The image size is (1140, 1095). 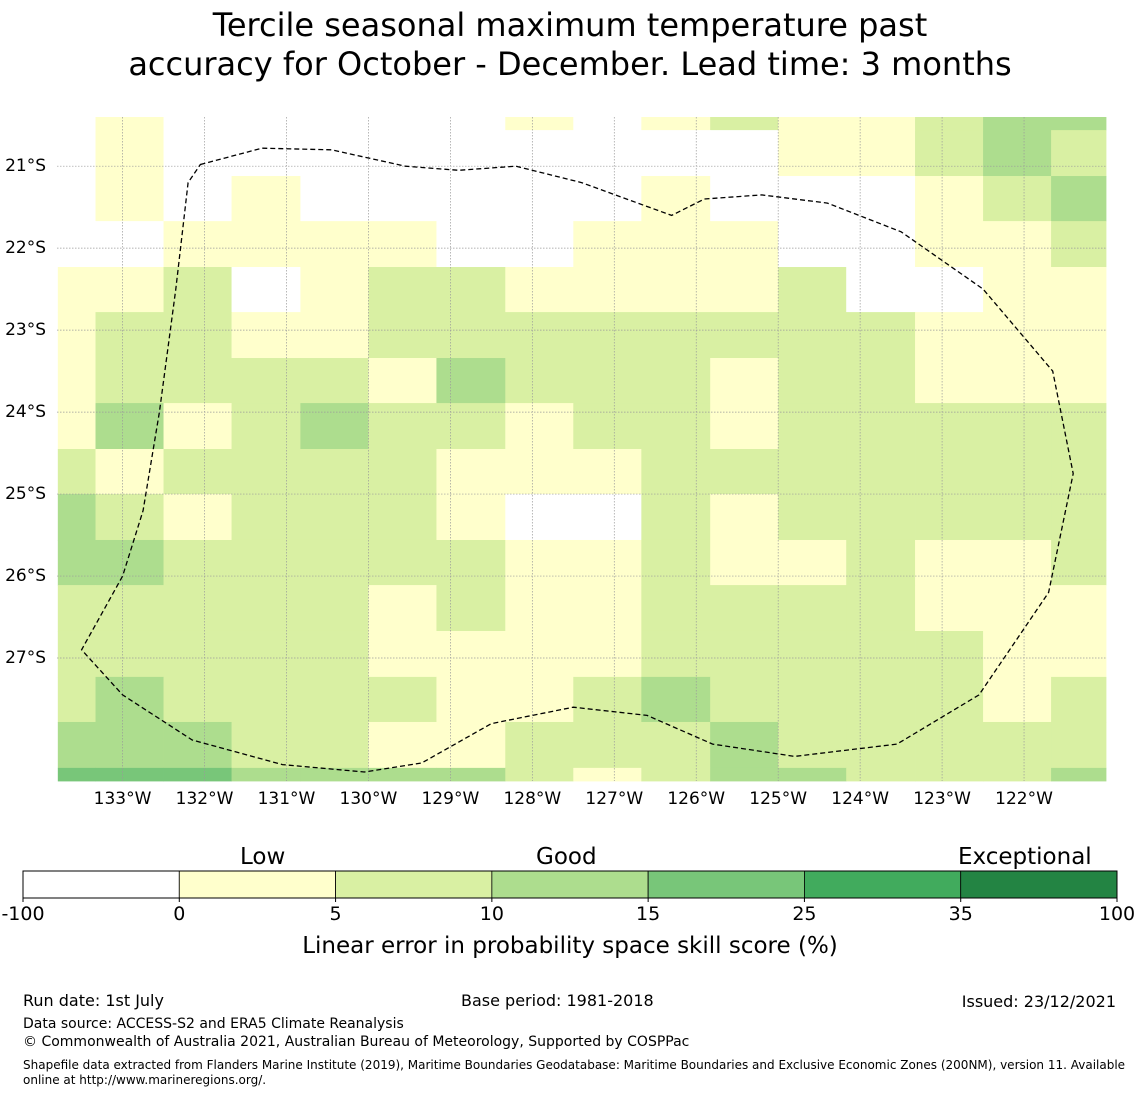 I want to click on lon-label-9: 124°W, so click(x=860, y=799).